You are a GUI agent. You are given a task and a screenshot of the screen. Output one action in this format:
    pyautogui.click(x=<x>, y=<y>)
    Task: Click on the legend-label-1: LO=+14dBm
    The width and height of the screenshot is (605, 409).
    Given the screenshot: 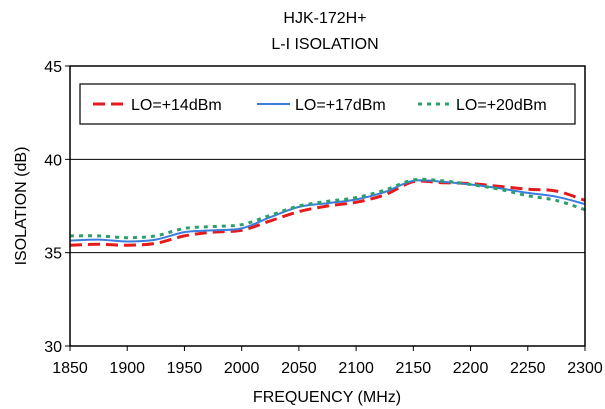 What is the action you would take?
    pyautogui.click(x=176, y=105)
    